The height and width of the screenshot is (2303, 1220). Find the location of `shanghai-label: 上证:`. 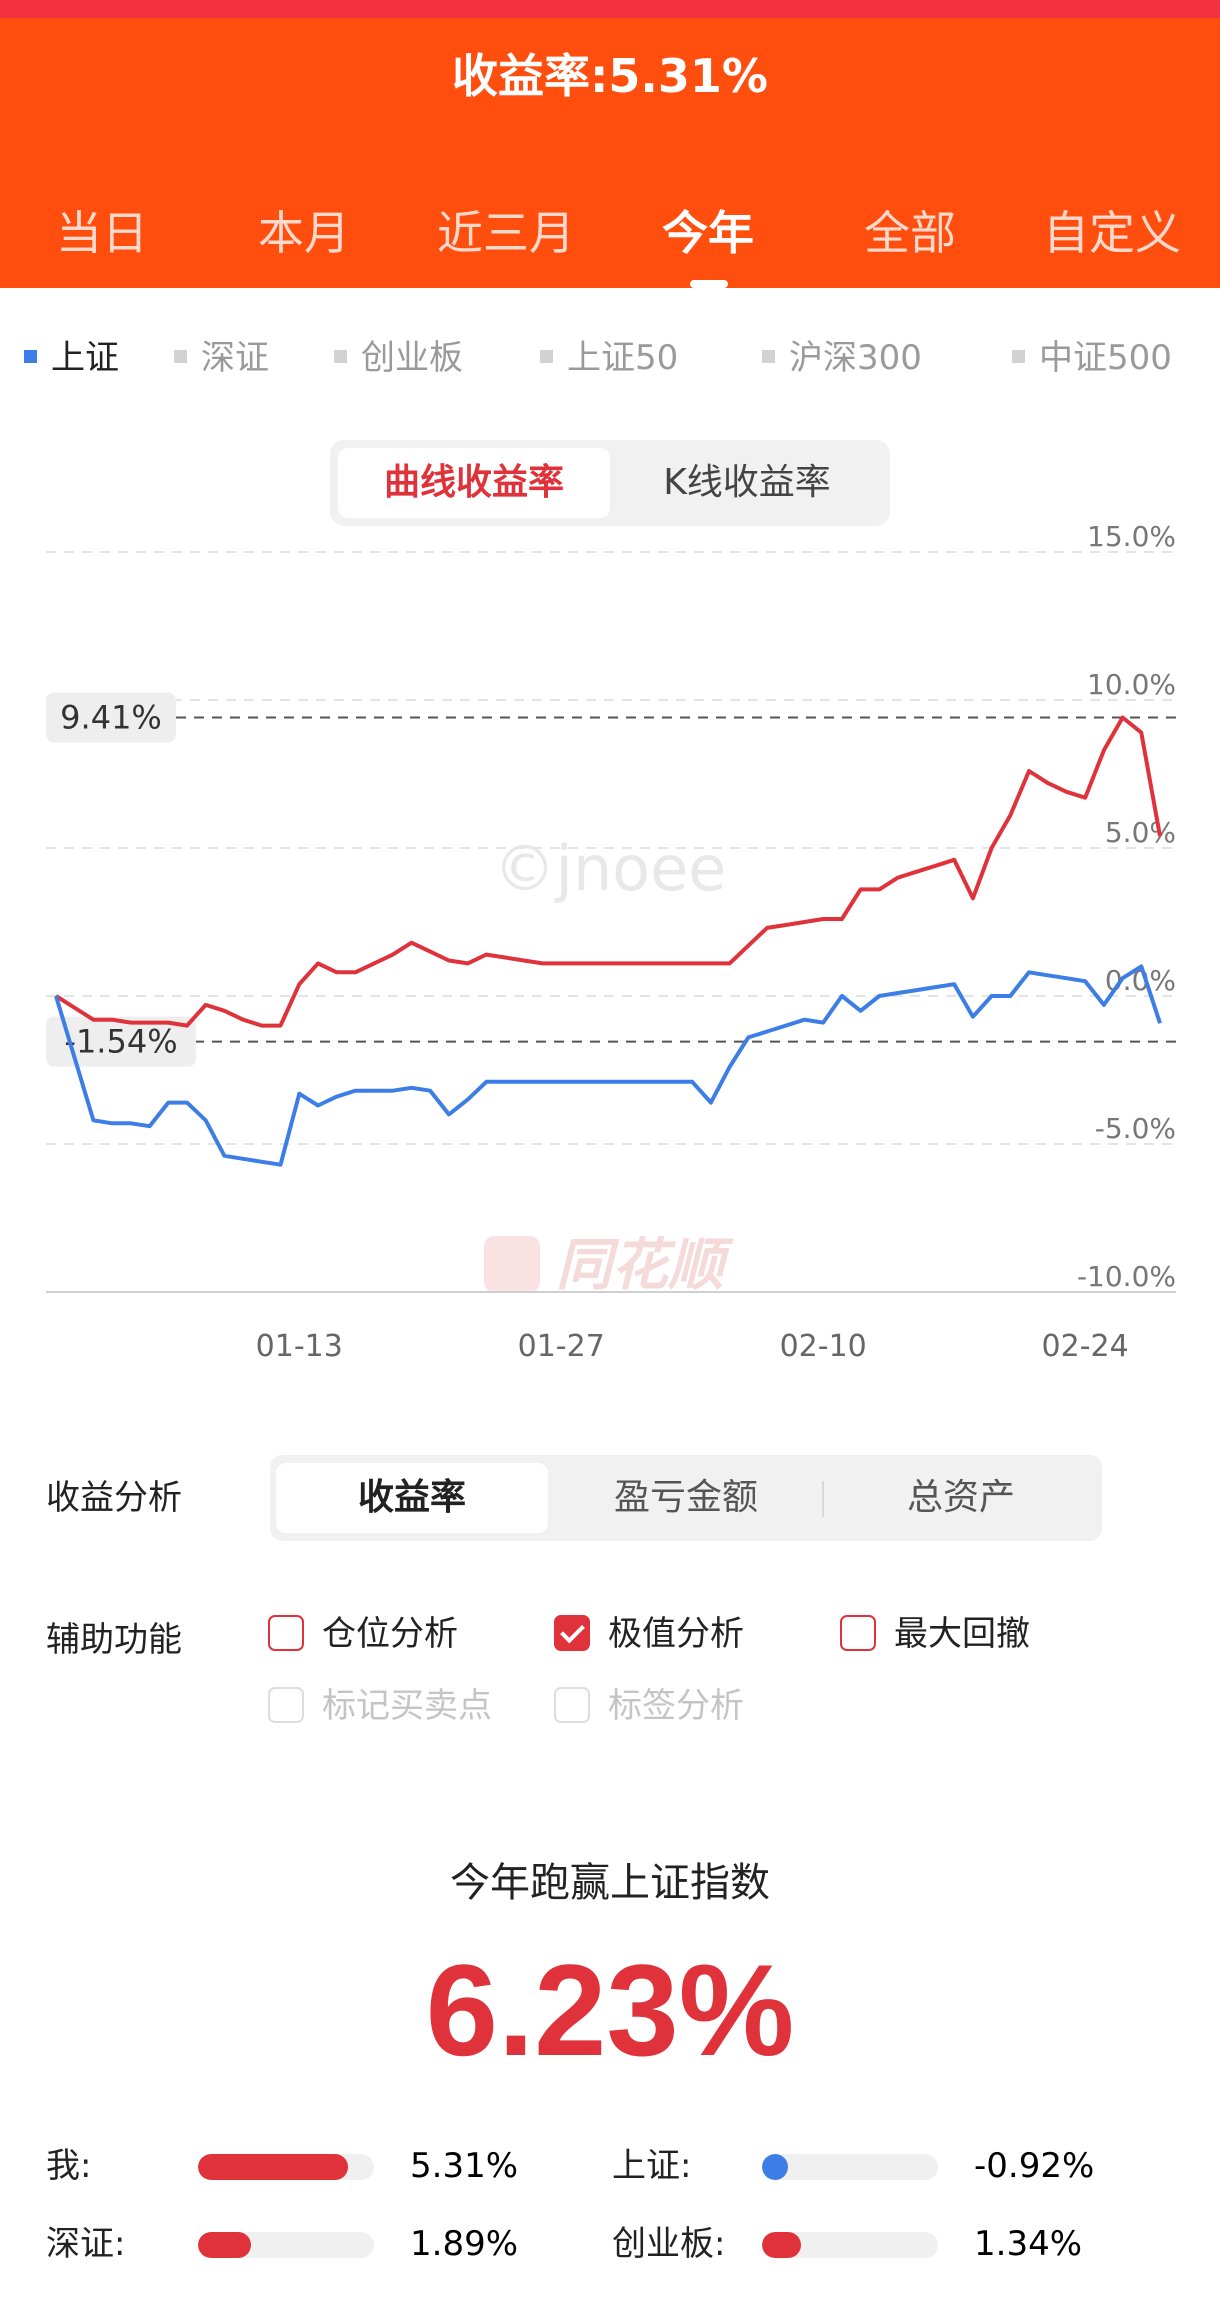

shanghai-label: 上证: is located at coordinates (652, 2166).